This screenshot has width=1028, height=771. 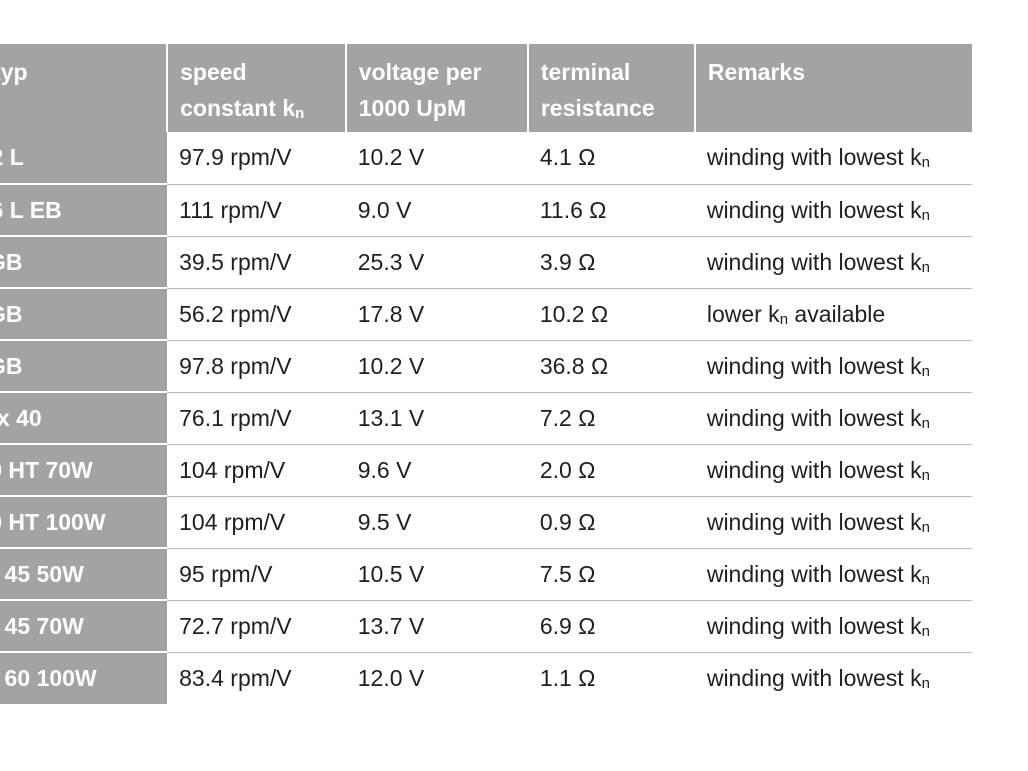 What do you see at coordinates (437, 88) in the screenshot?
I see `header-voltage: voltage per 1000 UpM` at bounding box center [437, 88].